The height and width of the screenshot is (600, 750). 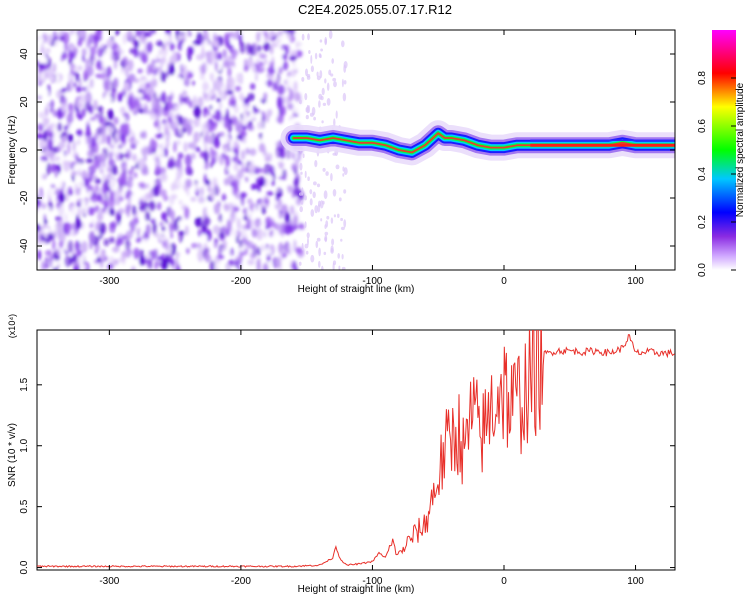 What do you see at coordinates (702, 78) in the screenshot?
I see `colorbar-tick-label: 0.8` at bounding box center [702, 78].